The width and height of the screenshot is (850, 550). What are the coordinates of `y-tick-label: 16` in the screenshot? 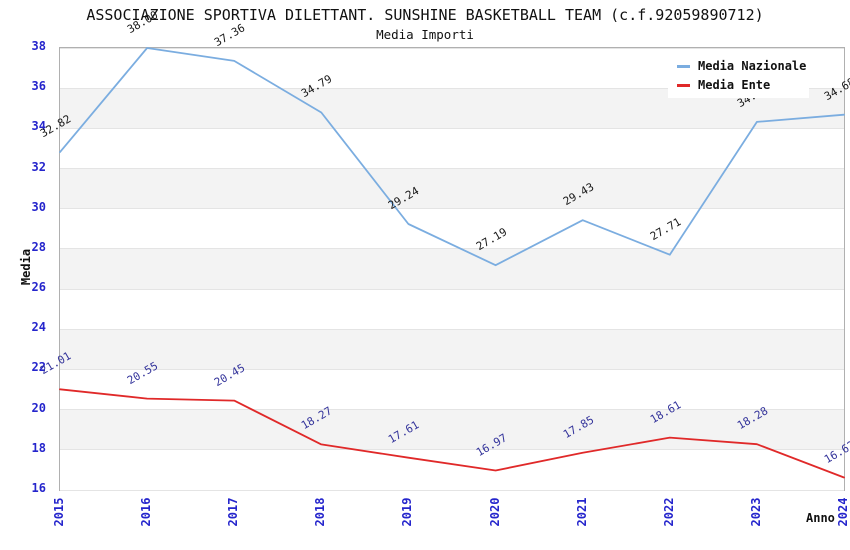 It's located at (38, 488).